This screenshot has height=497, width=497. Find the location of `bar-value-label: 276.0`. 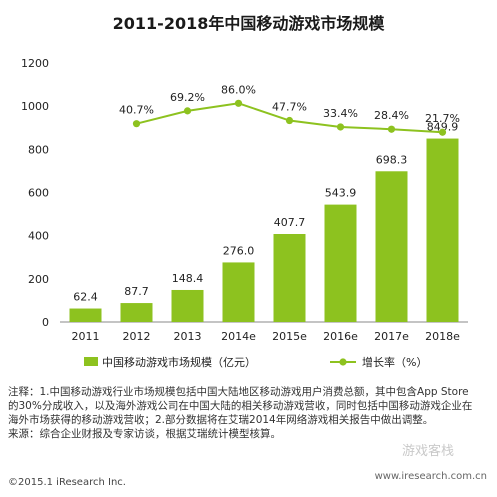

bar-value-label: 276.0 is located at coordinates (239, 250).